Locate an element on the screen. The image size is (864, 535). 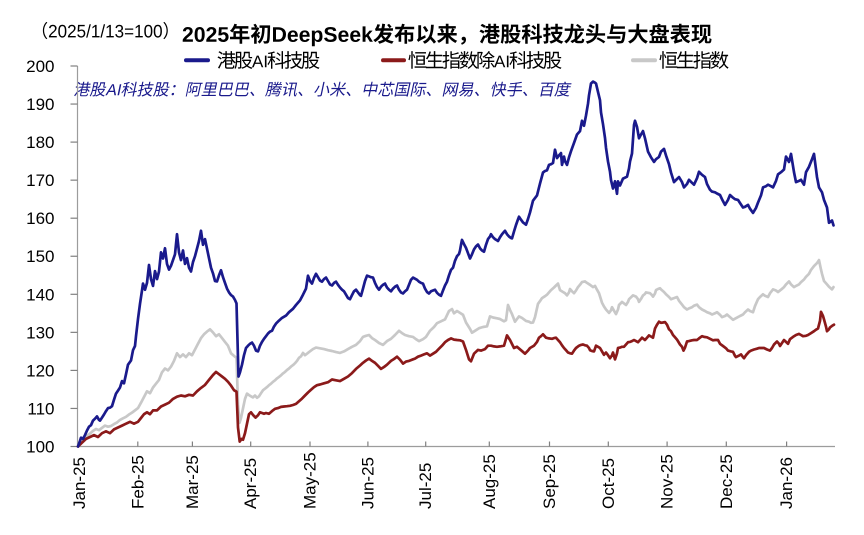
svg-text: 190 is located at coordinates (40, 104).